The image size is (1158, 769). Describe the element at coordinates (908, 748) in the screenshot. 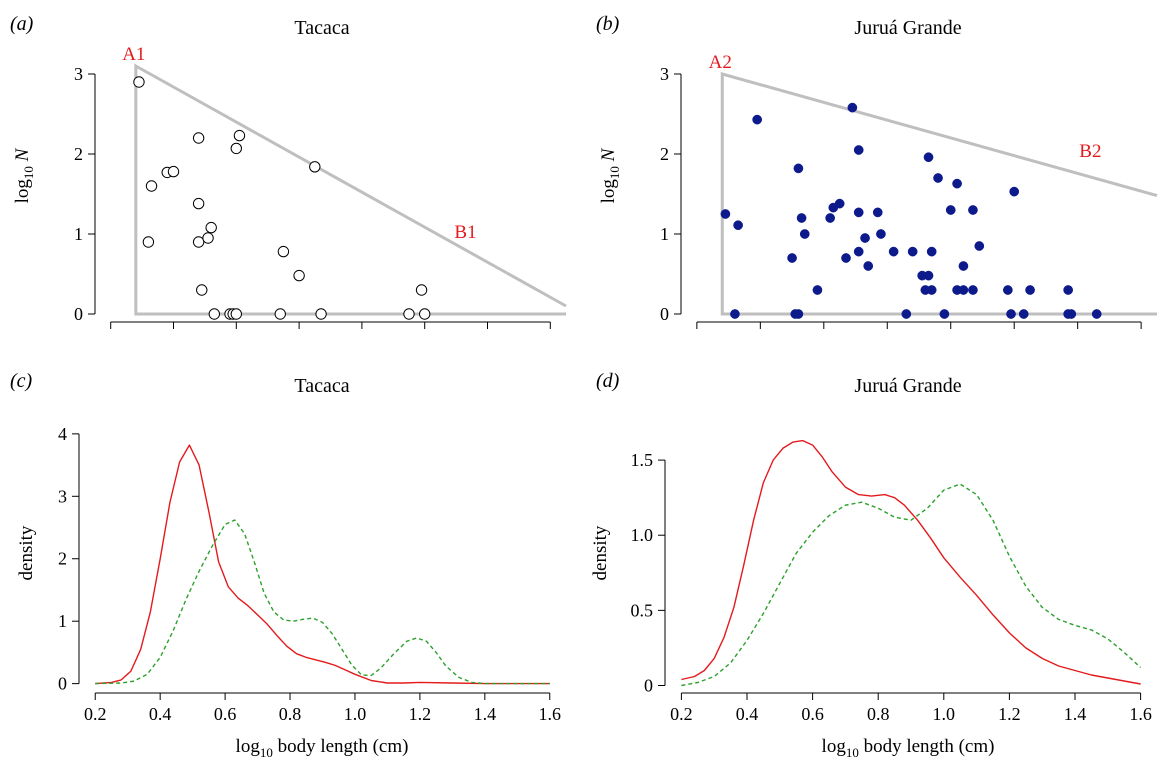

I see `panel-d-xlabel: log10 body length (cm)` at that location.